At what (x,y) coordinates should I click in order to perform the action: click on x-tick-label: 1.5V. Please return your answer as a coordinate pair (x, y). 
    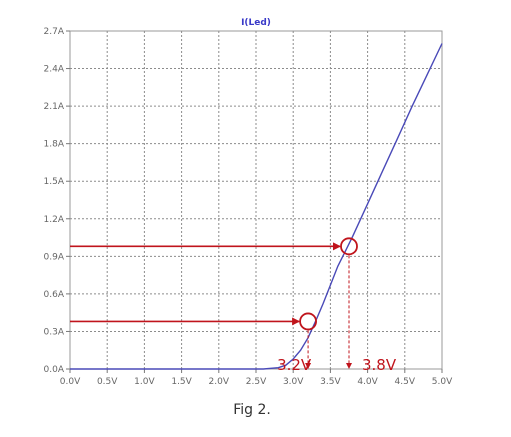
    Looking at the image, I should click on (181, 382).